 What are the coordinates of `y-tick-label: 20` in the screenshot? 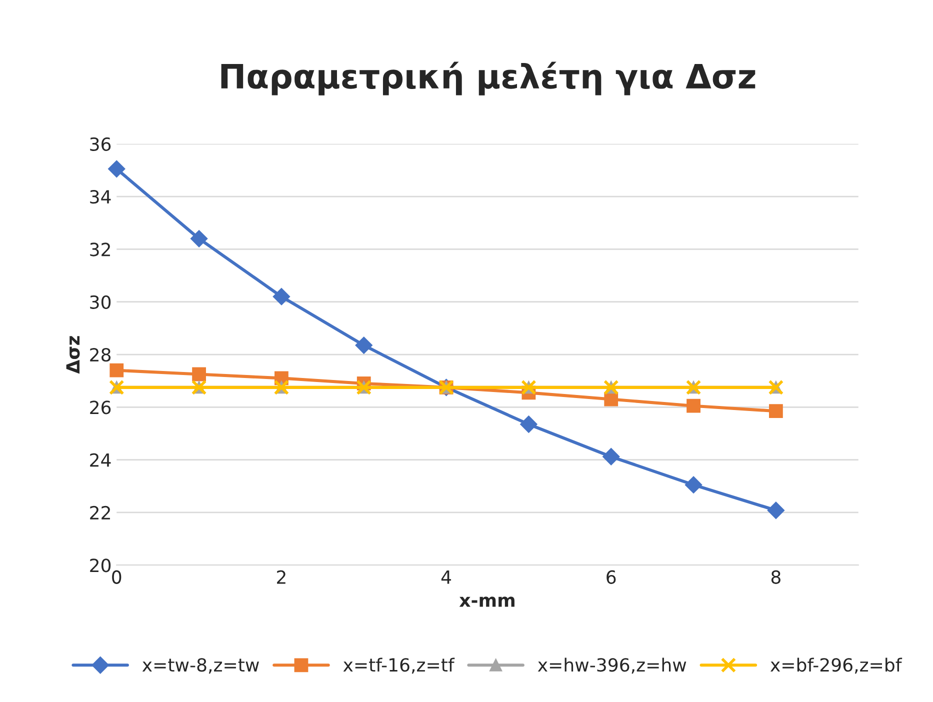 It's located at (100, 565).